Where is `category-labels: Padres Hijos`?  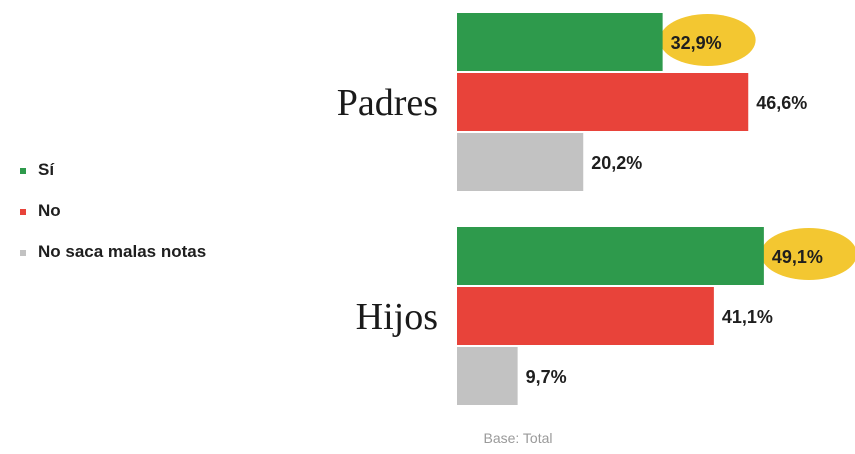 category-labels: Padres Hijos is located at coordinates (387, 210).